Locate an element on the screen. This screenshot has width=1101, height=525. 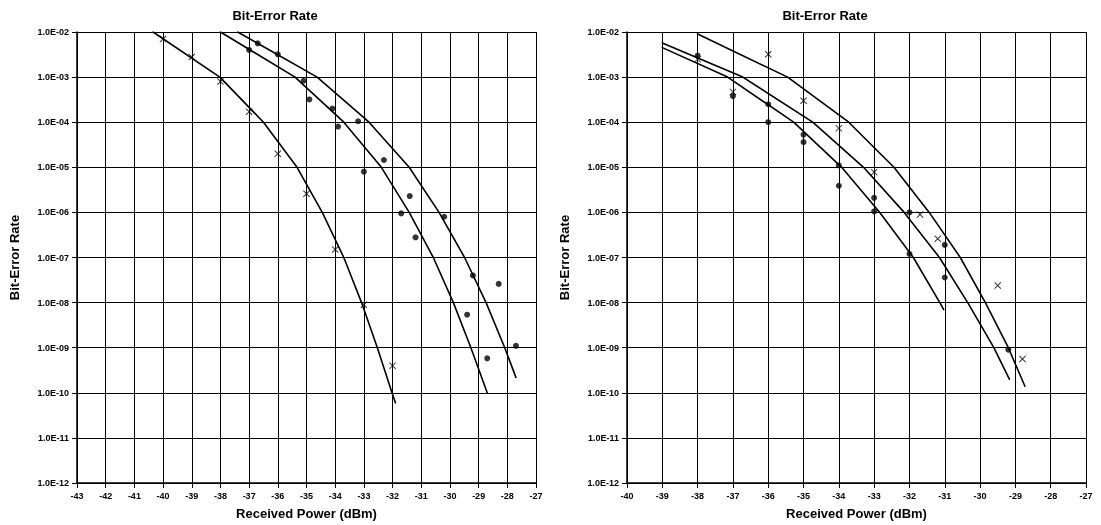
y-tick-label: 1.0E-06 is located at coordinates (603, 212).